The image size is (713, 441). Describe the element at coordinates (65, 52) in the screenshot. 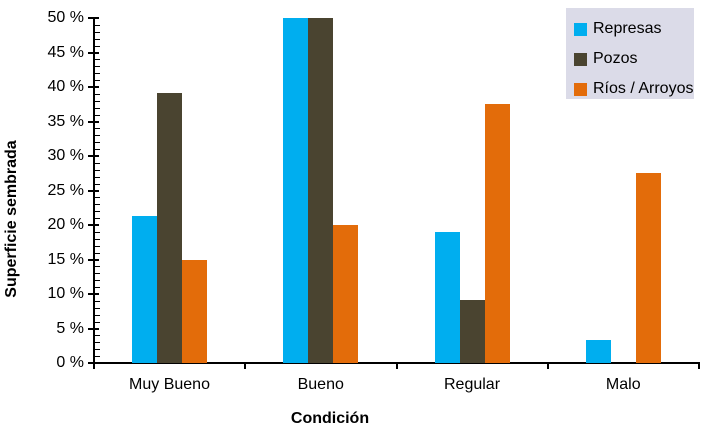

I see `y-tick-label: 45 %` at that location.